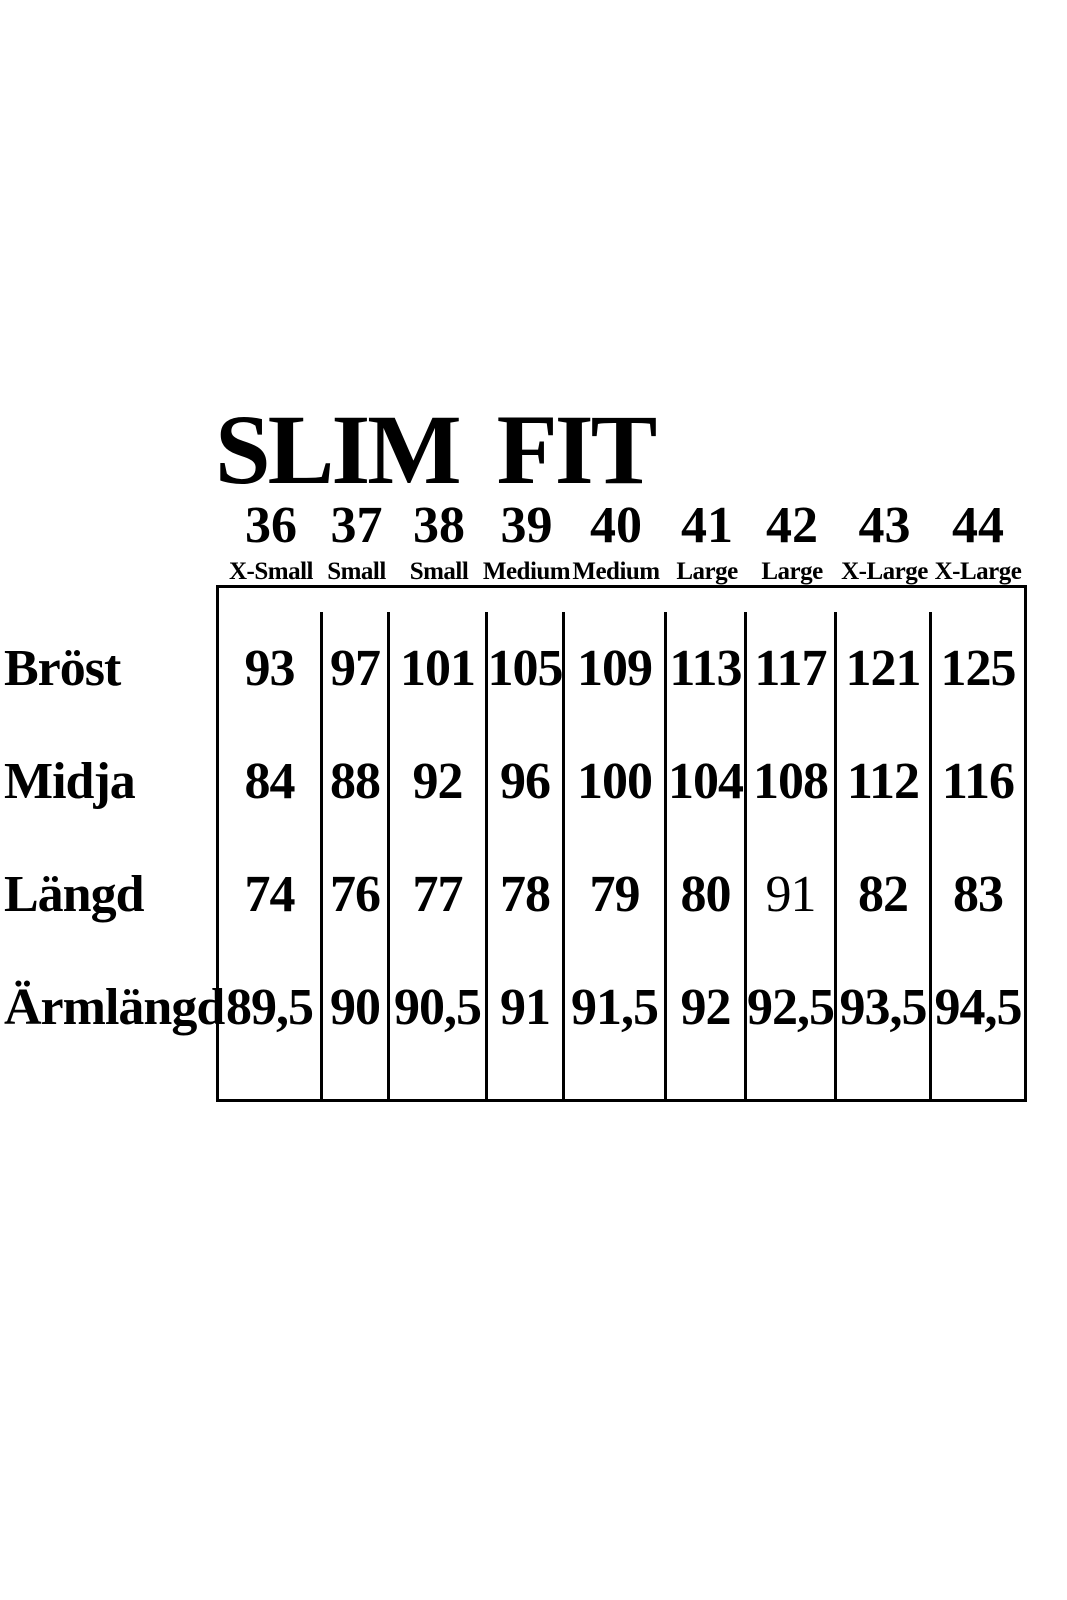  Describe the element at coordinates (616, 855) in the screenshot. I see `table-column: 109 100 79 91,5` at that location.